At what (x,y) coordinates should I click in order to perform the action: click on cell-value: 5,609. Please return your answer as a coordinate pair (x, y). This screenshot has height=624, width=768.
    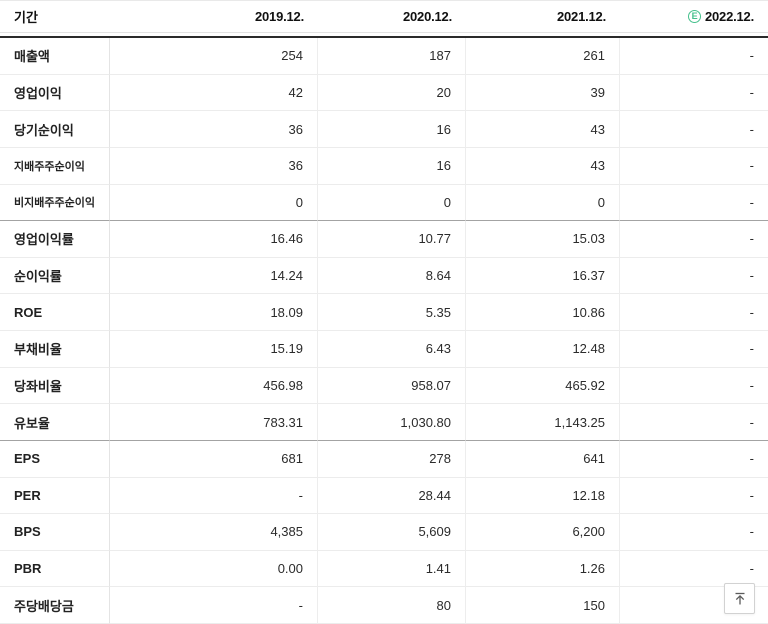
    Looking at the image, I should click on (392, 532).